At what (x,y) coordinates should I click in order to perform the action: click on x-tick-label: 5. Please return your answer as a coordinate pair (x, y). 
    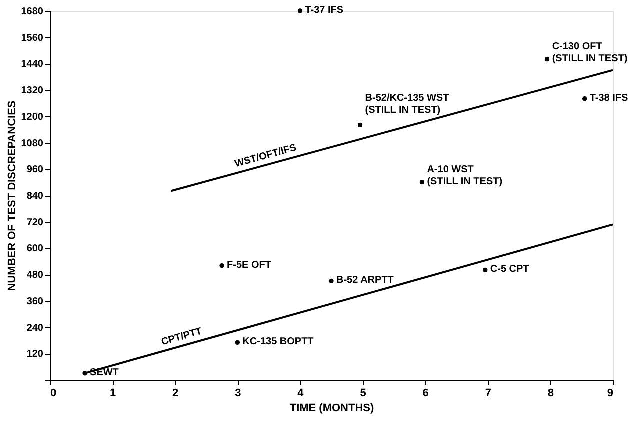
    Looking at the image, I should click on (363, 394).